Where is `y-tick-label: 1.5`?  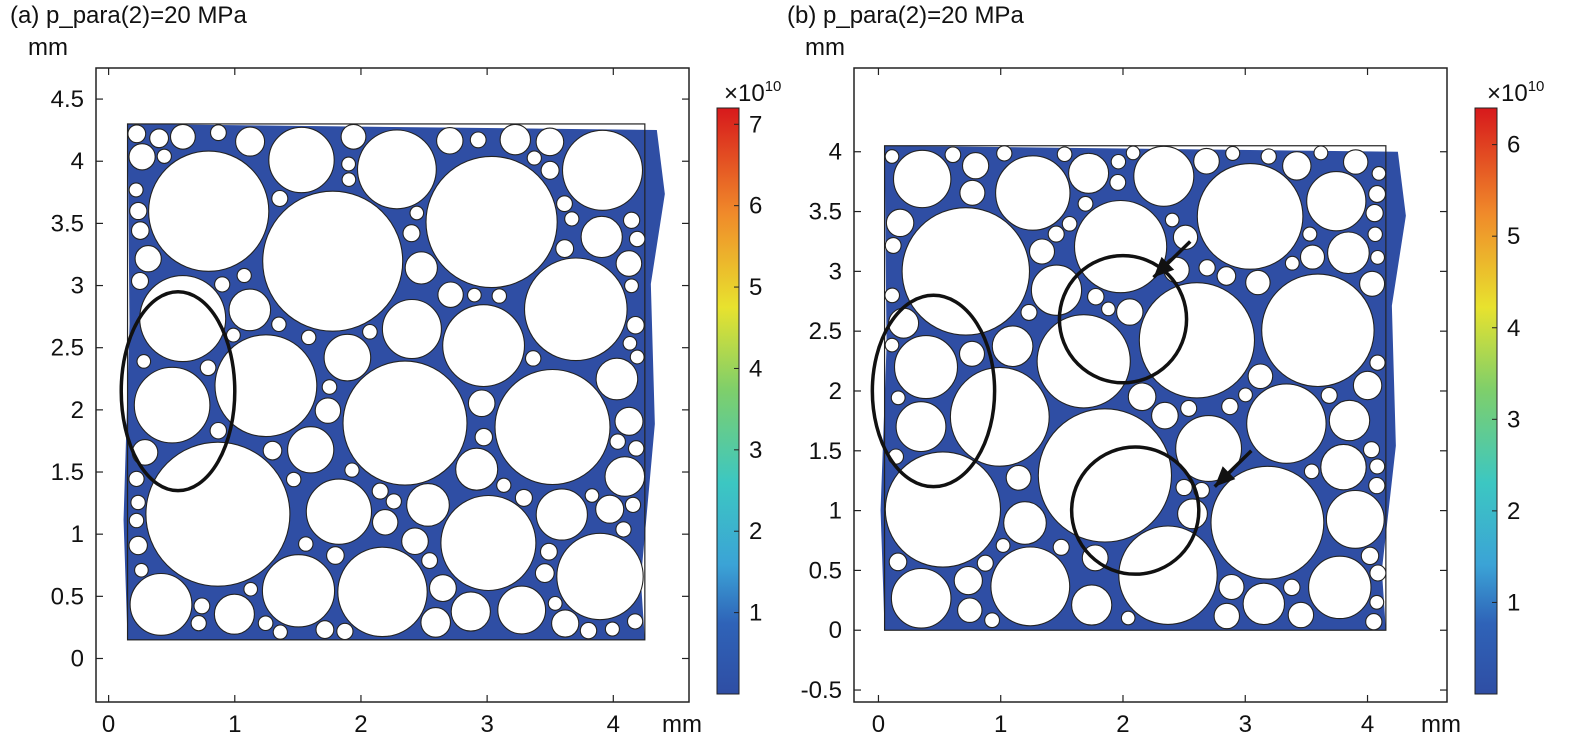 y-tick-label: 1.5 is located at coordinates (825, 451).